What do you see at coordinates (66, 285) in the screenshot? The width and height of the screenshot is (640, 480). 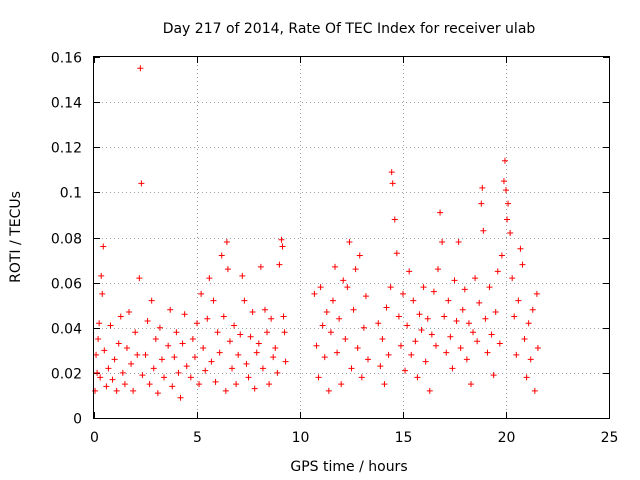 I see `y-tick-label: 0.06` at bounding box center [66, 285].